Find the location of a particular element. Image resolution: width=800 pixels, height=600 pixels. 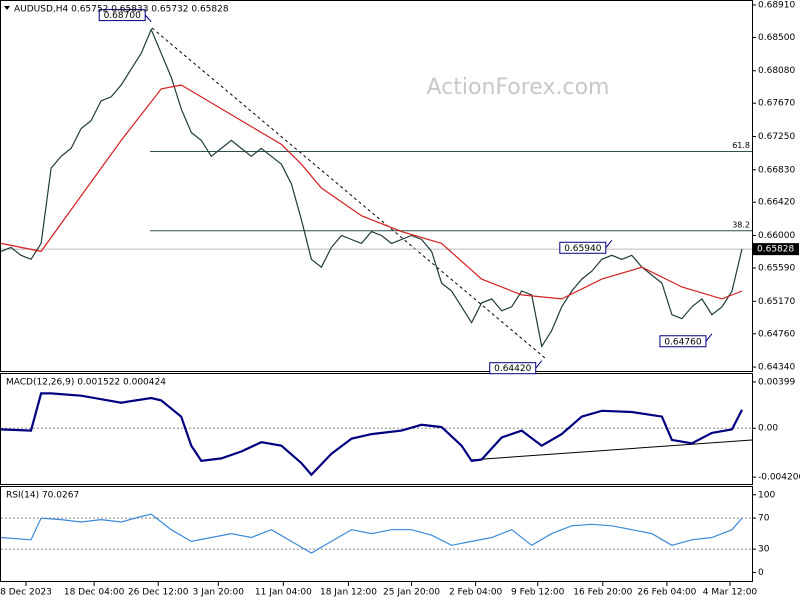

y-tick-label: 0.68080 is located at coordinates (776, 71).